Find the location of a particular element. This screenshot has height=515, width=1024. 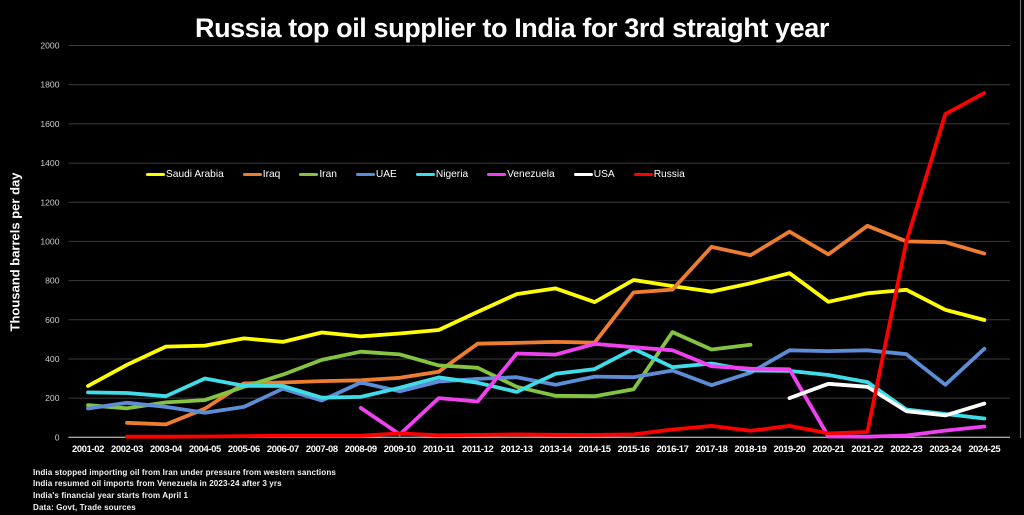

x-tick-label-2016-17: 2016-17 is located at coordinates (673, 448).